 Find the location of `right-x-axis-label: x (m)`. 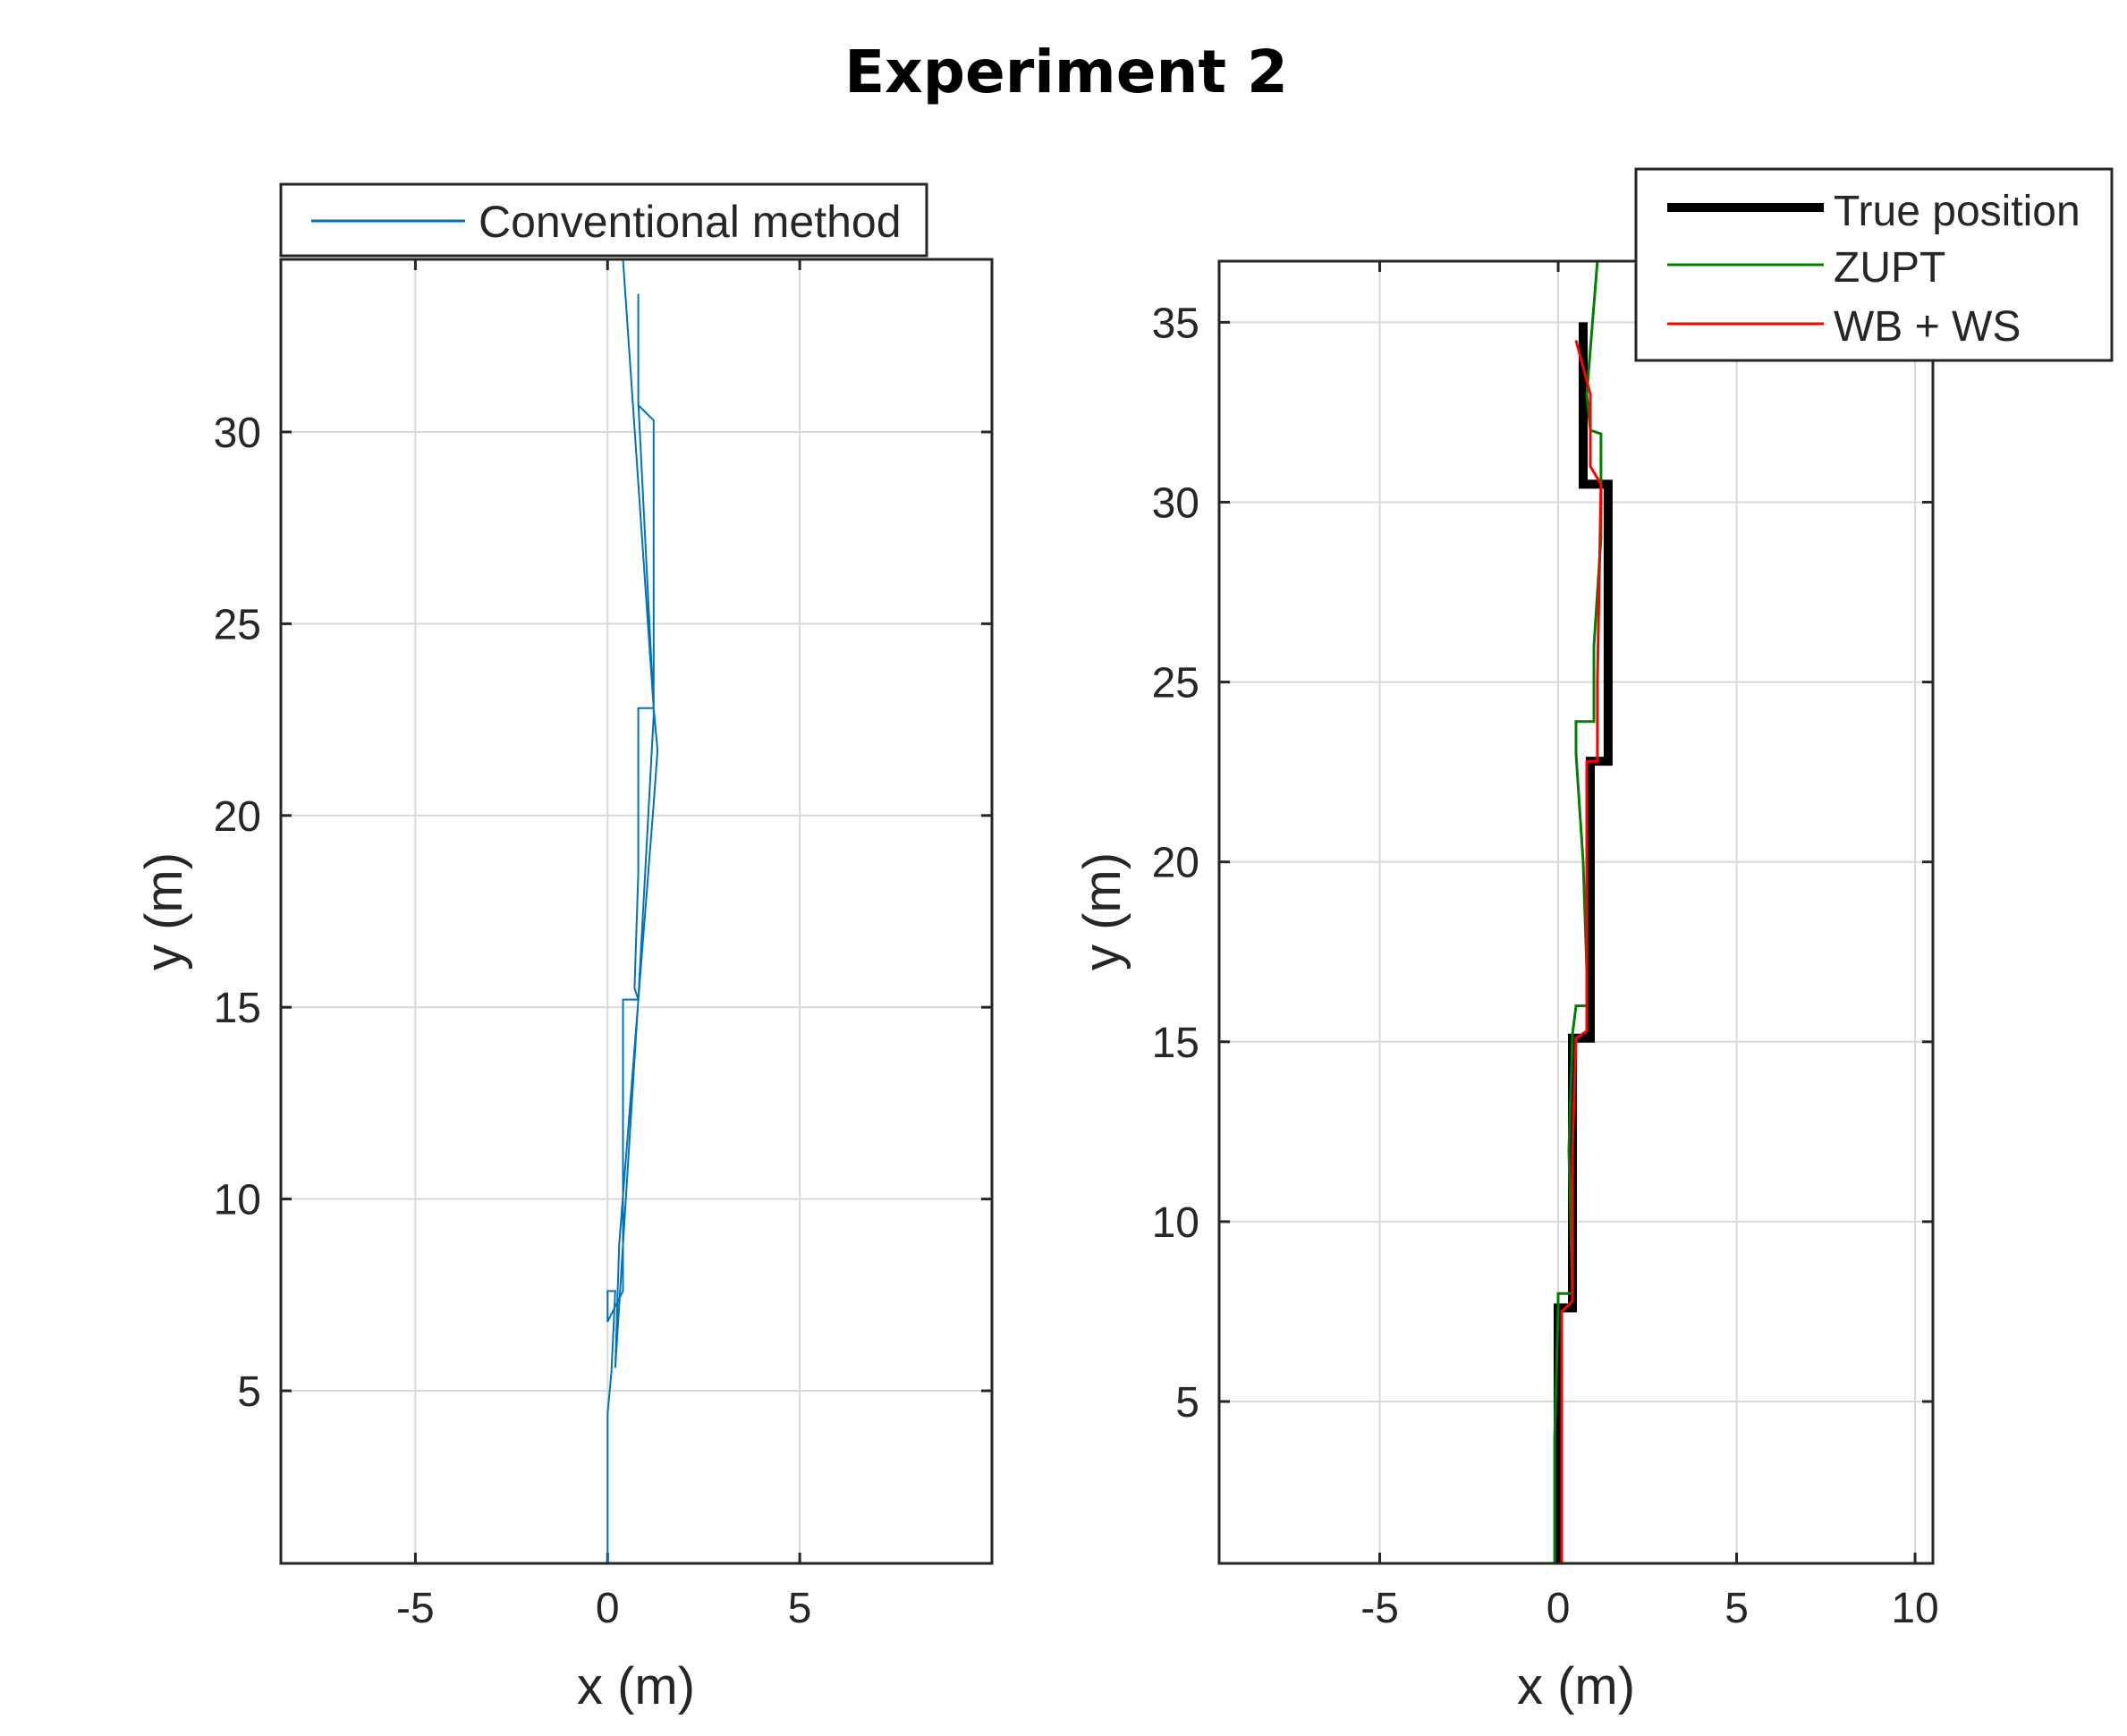

right-x-axis-label: x (m) is located at coordinates (1576, 1686).